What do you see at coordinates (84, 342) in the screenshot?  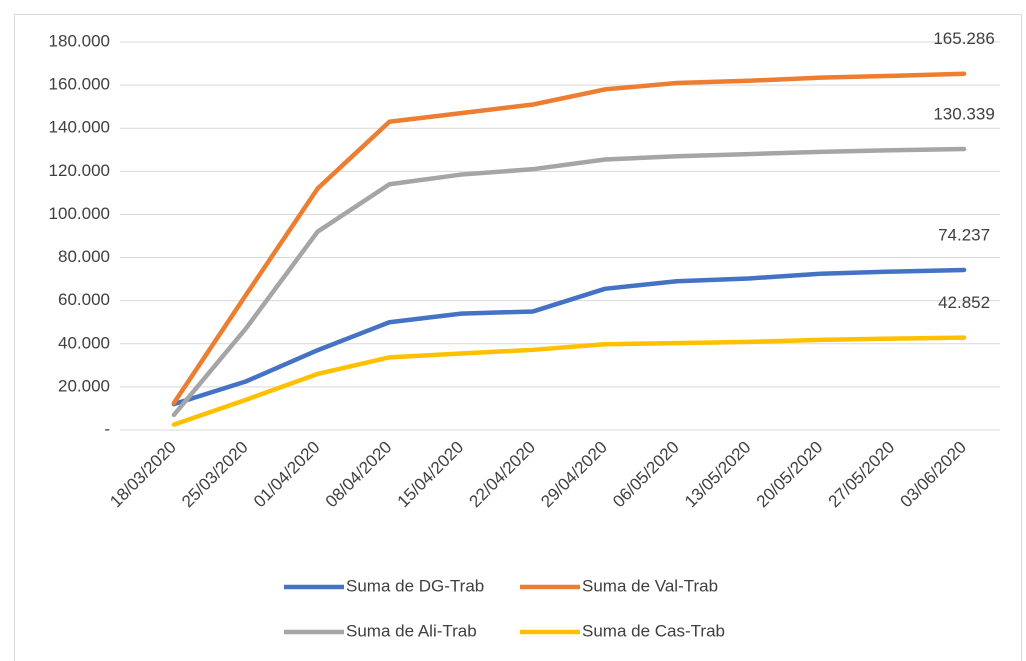 I see `y-tick-label: 40.000` at bounding box center [84, 342].